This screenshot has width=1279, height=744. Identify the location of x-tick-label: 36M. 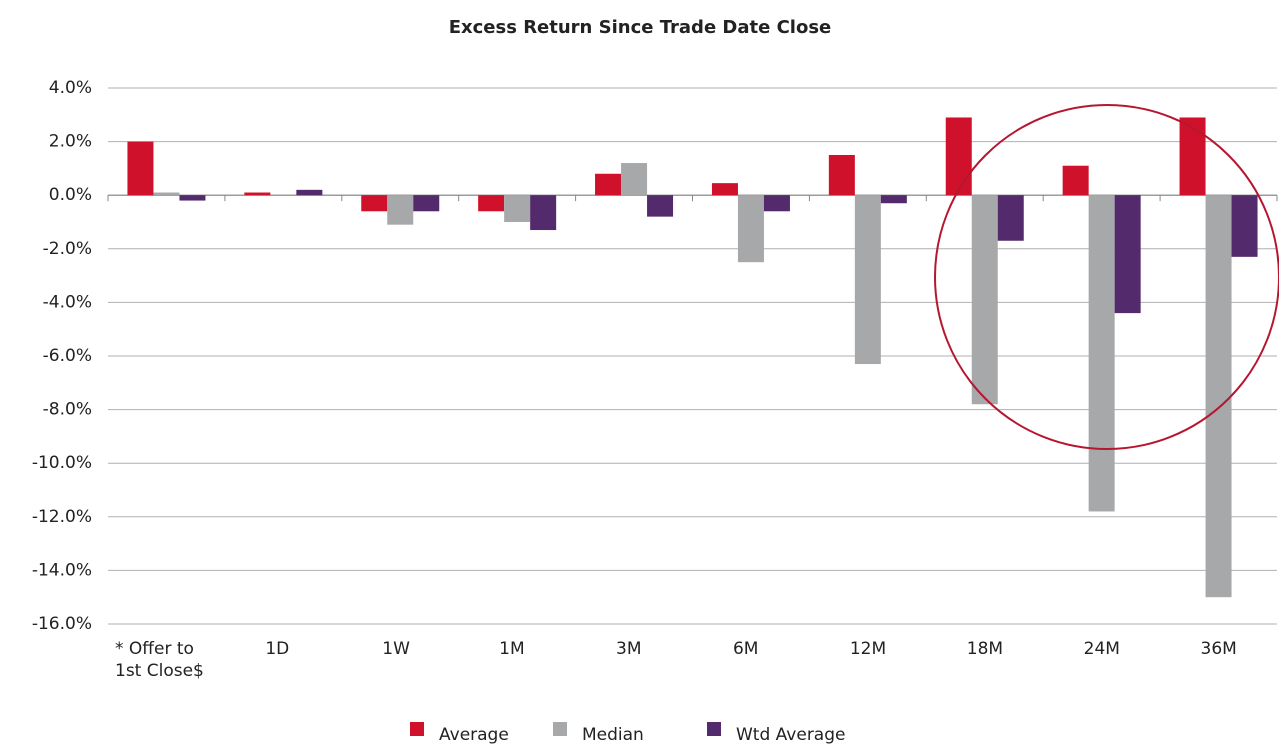
(1218, 649).